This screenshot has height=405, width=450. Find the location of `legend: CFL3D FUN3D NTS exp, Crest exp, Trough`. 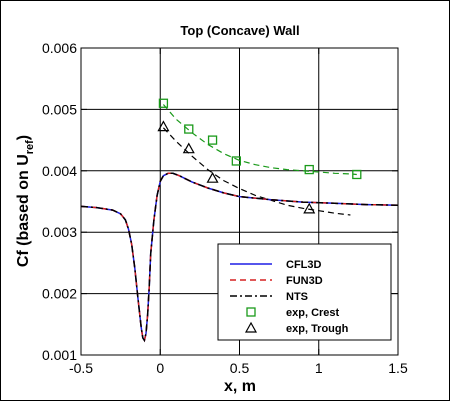

legend: CFL3D FUN3D NTS exp, Crest exp, Trough is located at coordinates (304, 292).